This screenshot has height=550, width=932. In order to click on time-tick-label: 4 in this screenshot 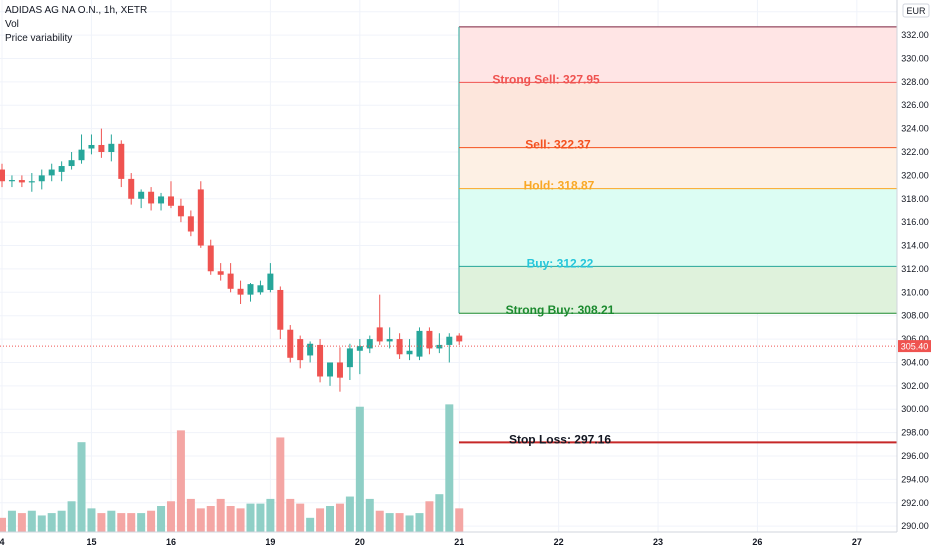, I will do `click(2, 542)`.